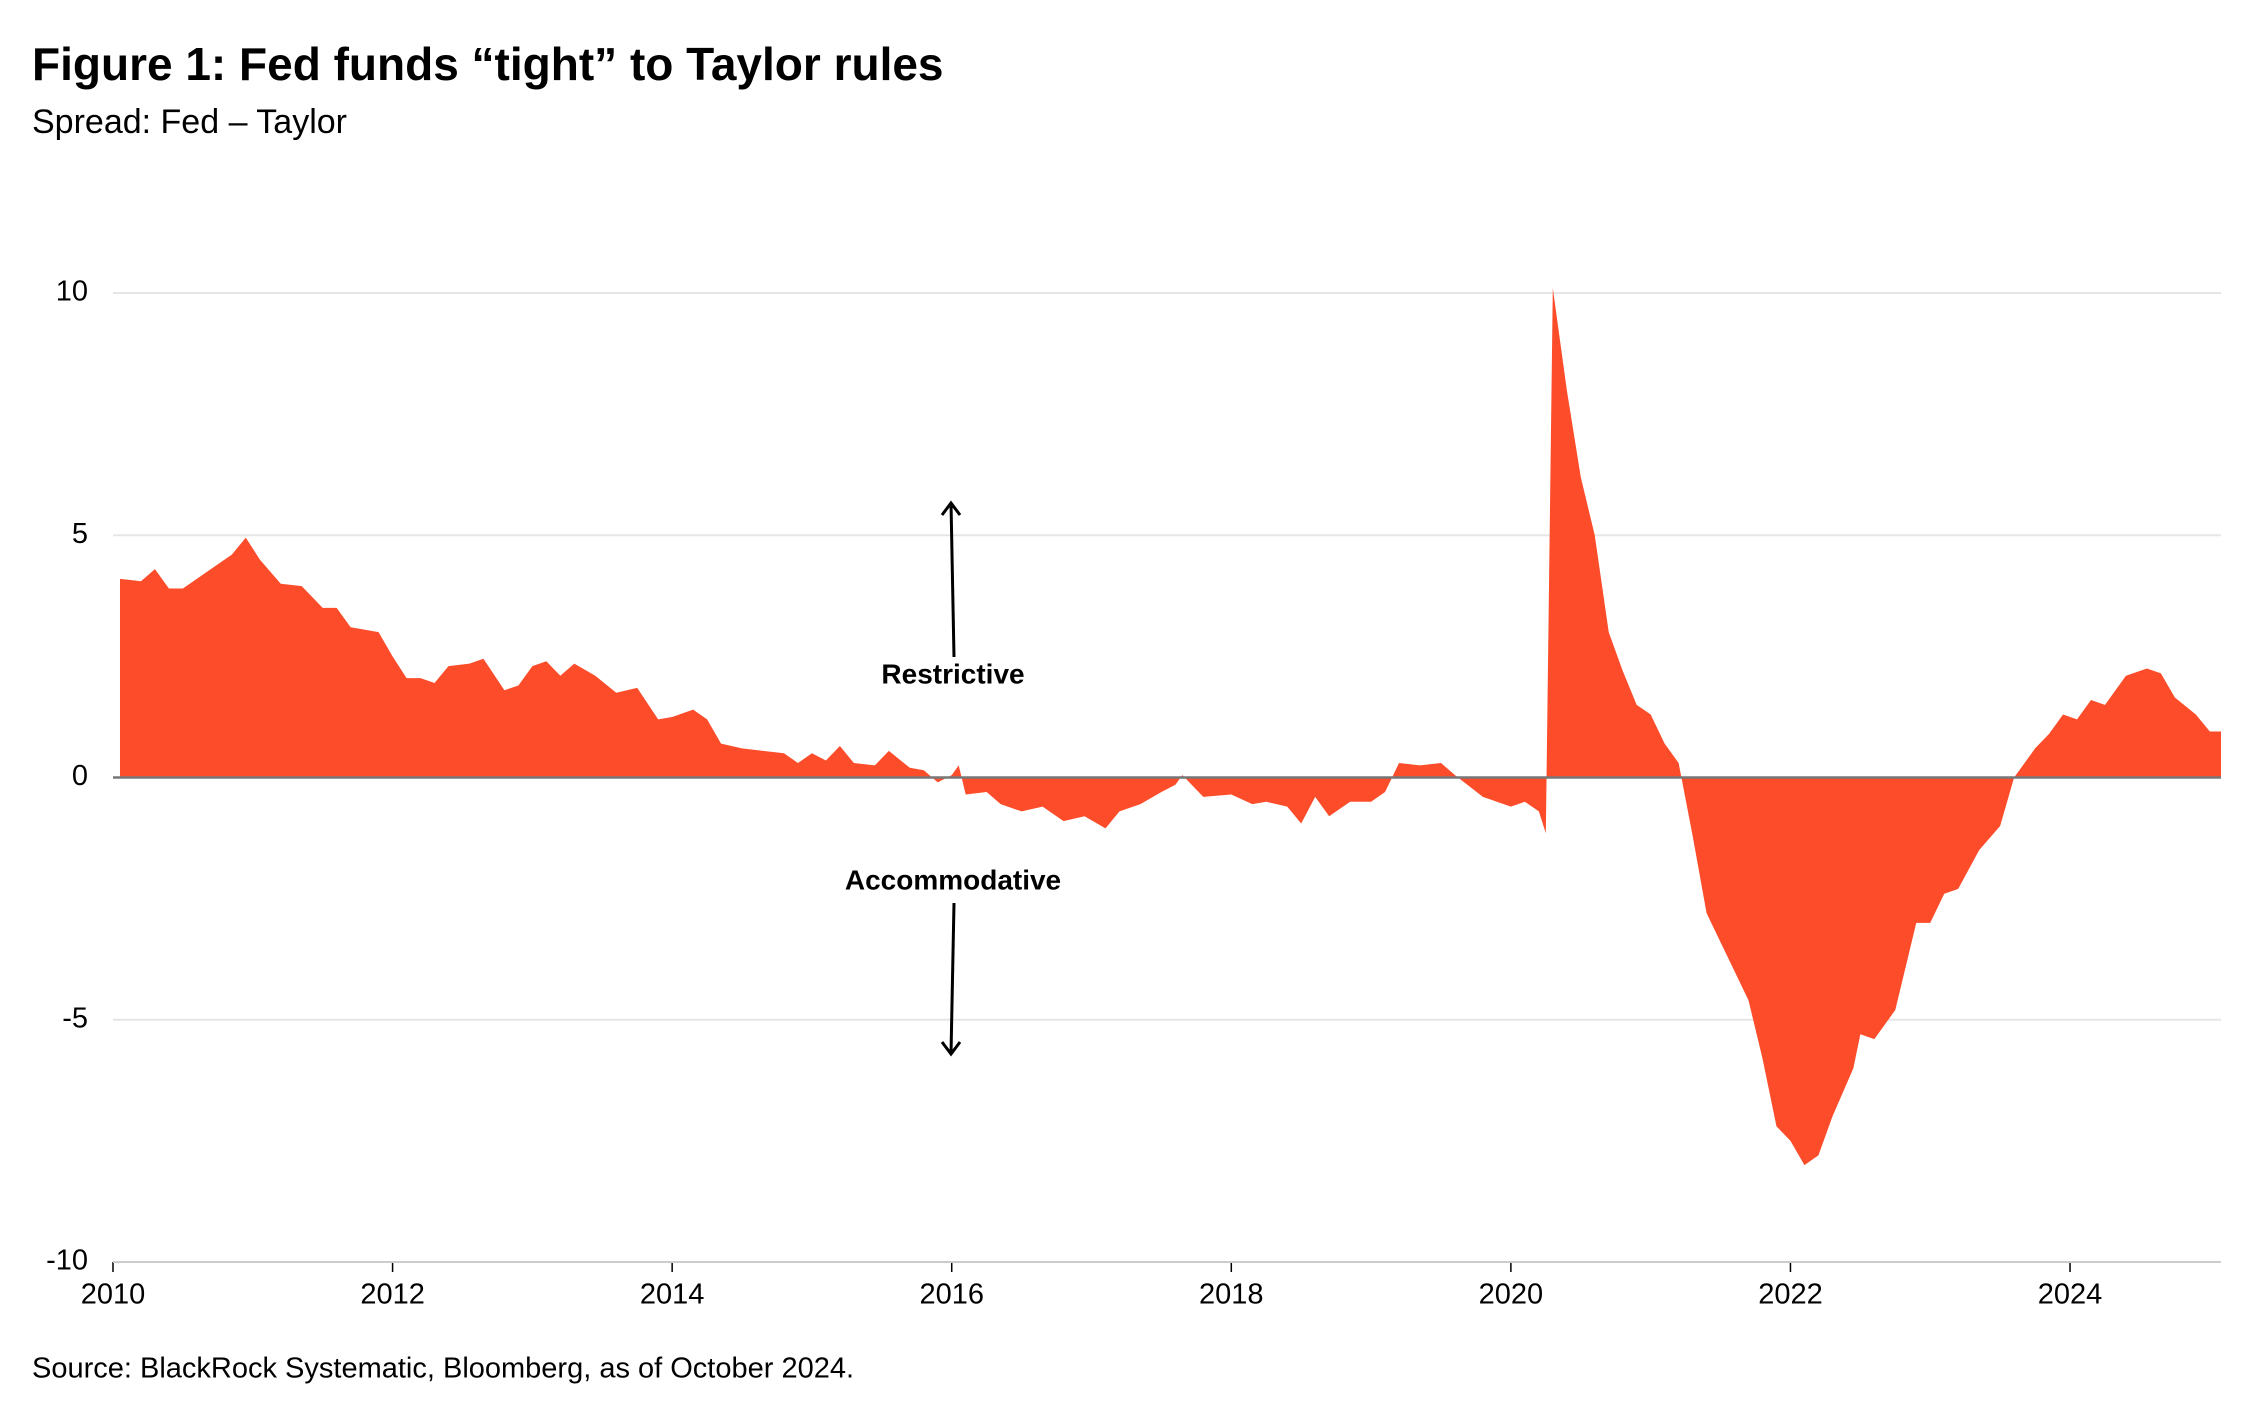  I want to click on x-tick-label: 2016, so click(951, 1295).